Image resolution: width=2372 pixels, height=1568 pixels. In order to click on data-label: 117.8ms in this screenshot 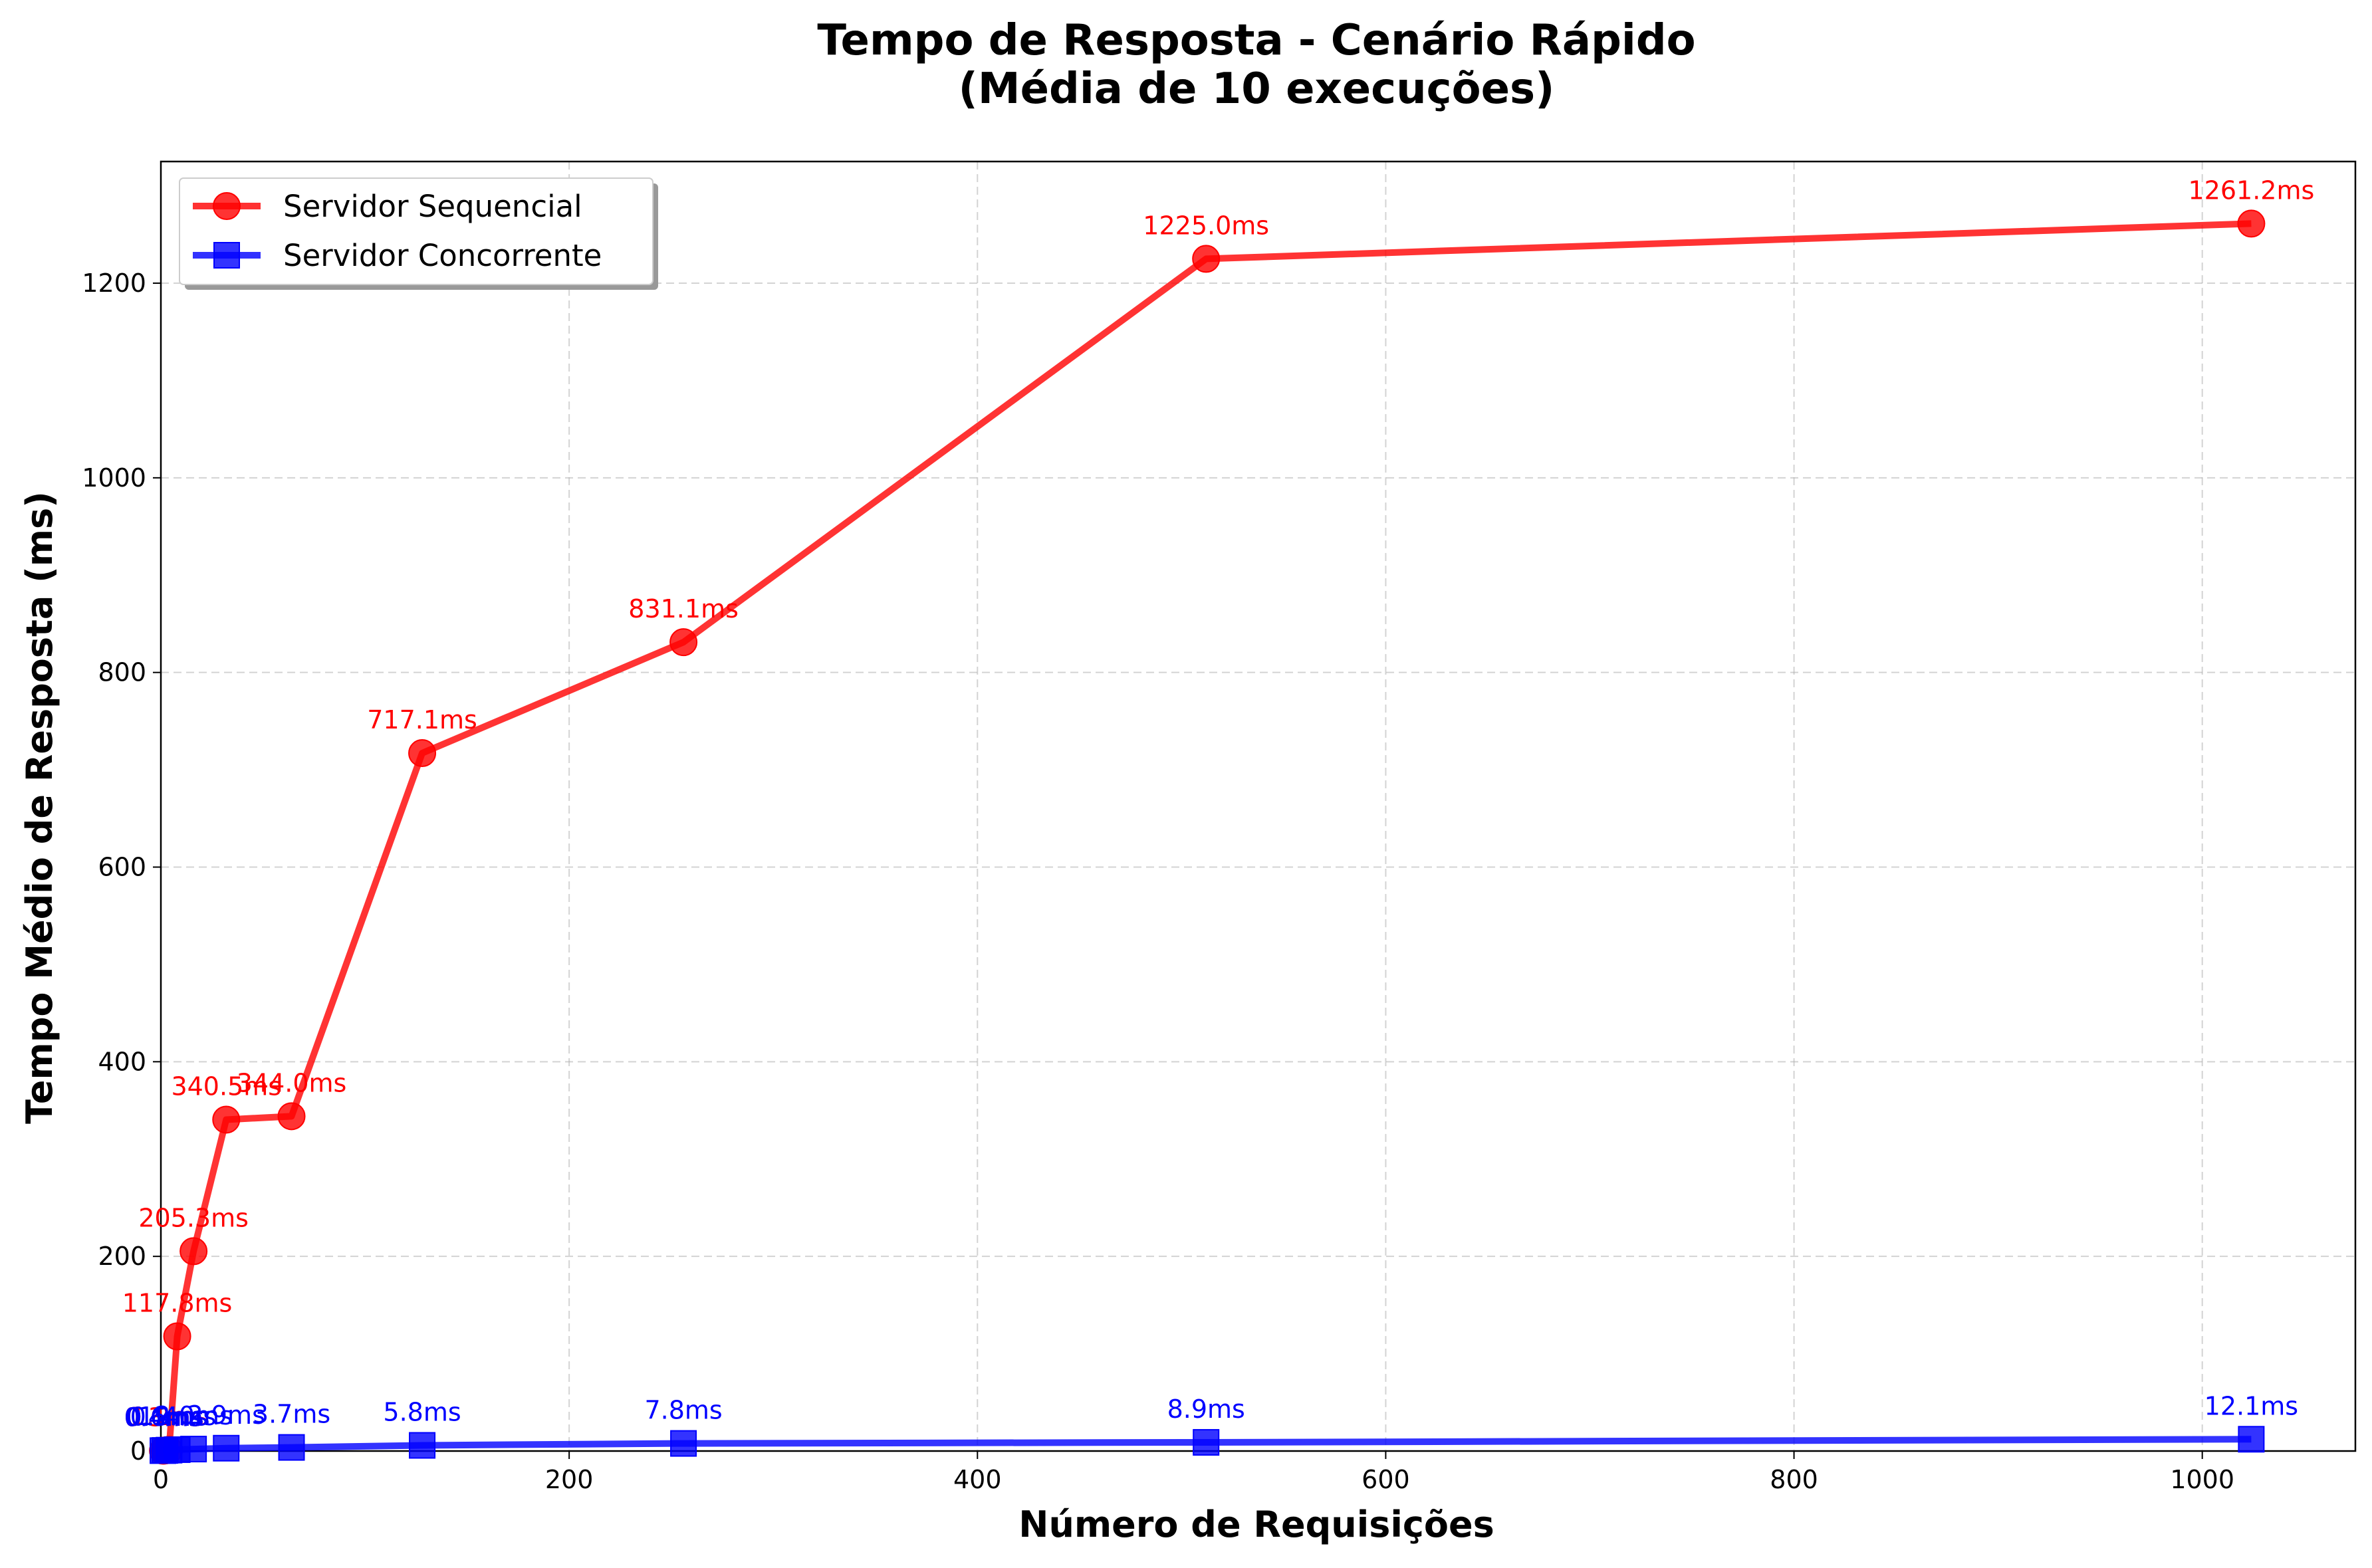, I will do `click(177, 1303)`.